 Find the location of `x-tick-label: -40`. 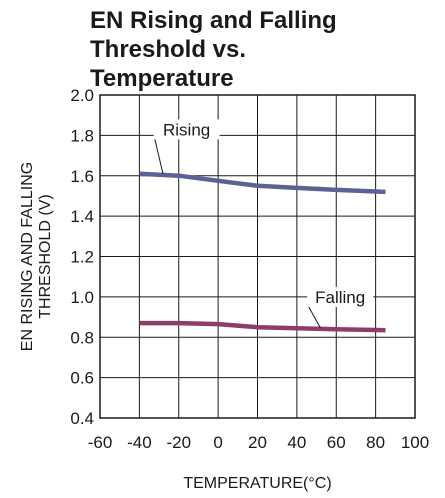

x-tick-label: -40 is located at coordinates (139, 442).